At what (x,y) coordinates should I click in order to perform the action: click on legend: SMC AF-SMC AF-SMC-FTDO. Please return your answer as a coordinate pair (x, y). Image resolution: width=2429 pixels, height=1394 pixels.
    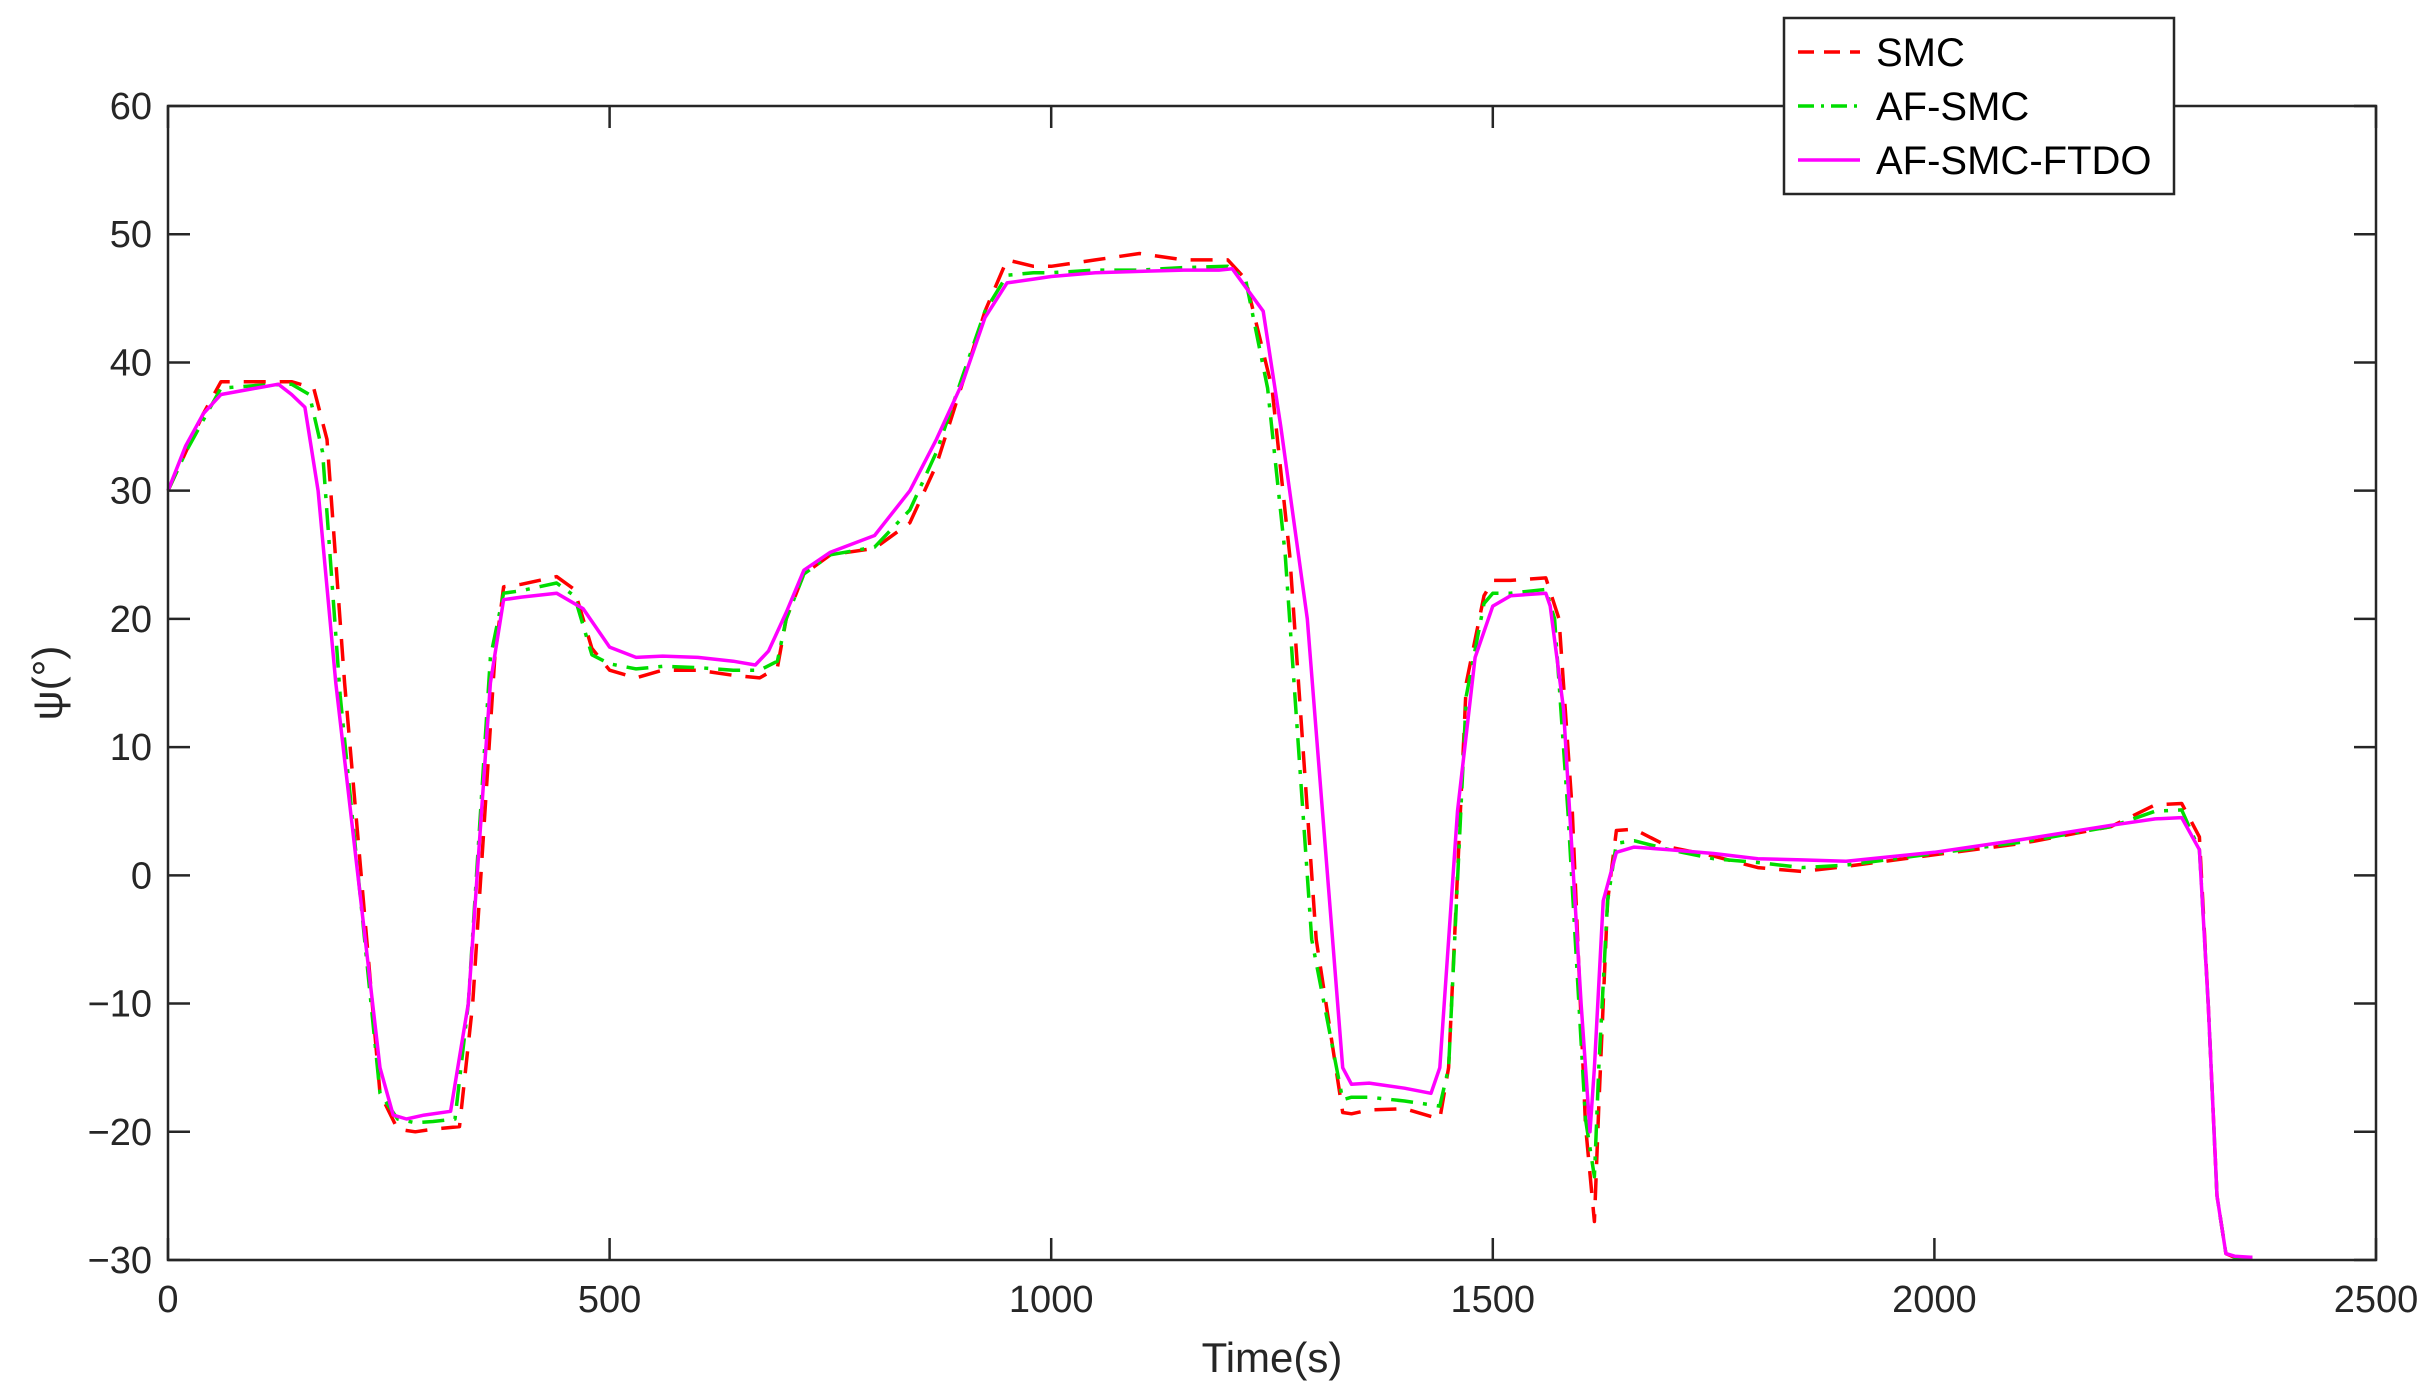
    Looking at the image, I should click on (1979, 106).